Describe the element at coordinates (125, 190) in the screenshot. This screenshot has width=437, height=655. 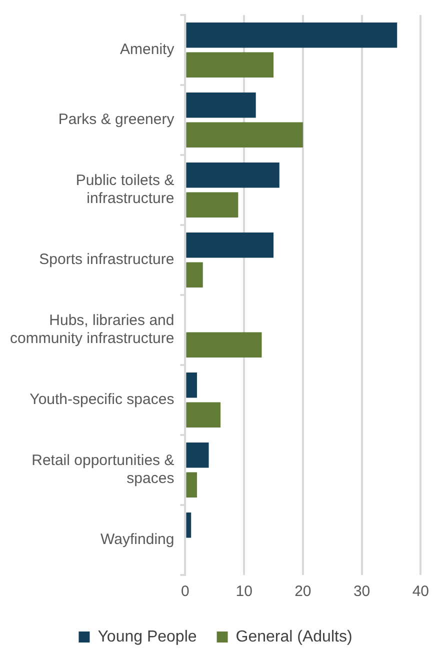
I see `y-tick-label: Public toilets & infrastructure` at that location.